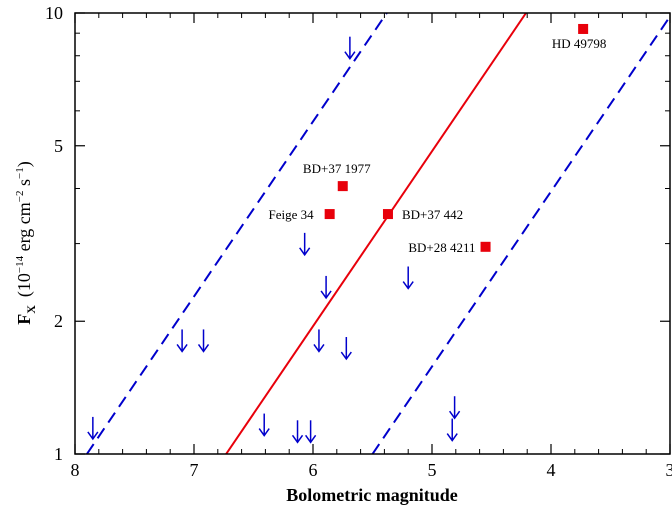 The height and width of the screenshot is (509, 672). What do you see at coordinates (432, 214) in the screenshot?
I see `detection-label: BD+37 442` at bounding box center [432, 214].